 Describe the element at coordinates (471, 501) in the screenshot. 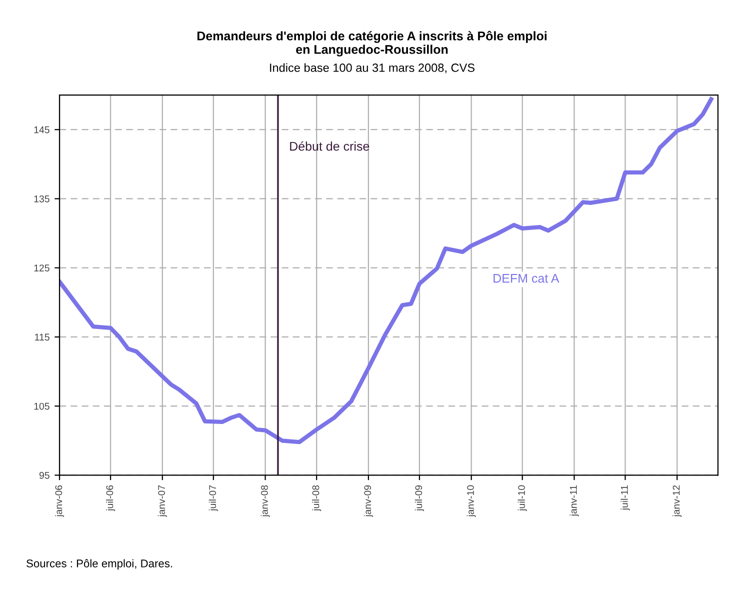

I see `x-tick-label: janv-10` at that location.